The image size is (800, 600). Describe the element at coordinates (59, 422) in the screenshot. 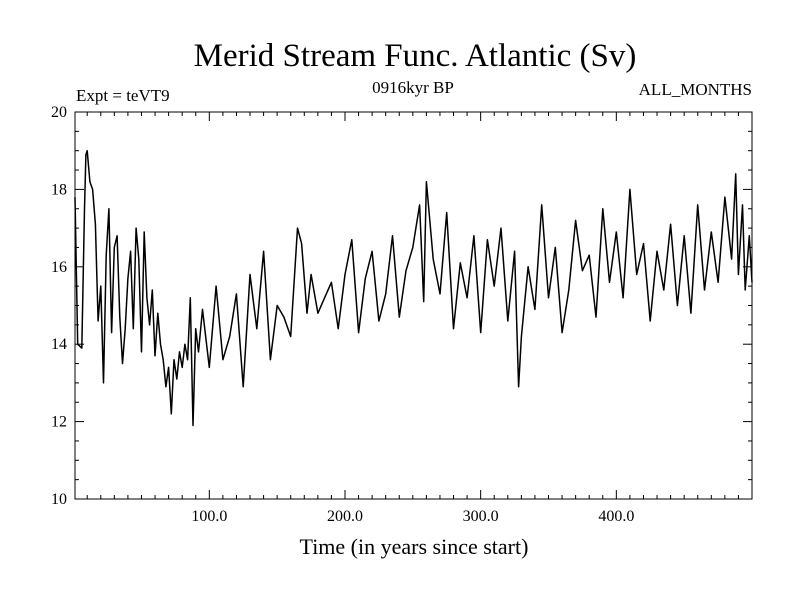

I see `y-tick-label: 12` at that location.